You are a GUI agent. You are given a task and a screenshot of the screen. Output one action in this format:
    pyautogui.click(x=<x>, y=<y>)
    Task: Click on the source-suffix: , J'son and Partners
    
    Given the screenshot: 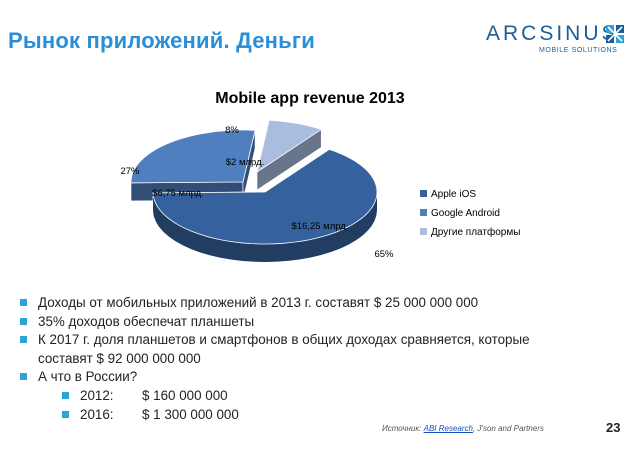 What is the action you would take?
    pyautogui.click(x=508, y=428)
    